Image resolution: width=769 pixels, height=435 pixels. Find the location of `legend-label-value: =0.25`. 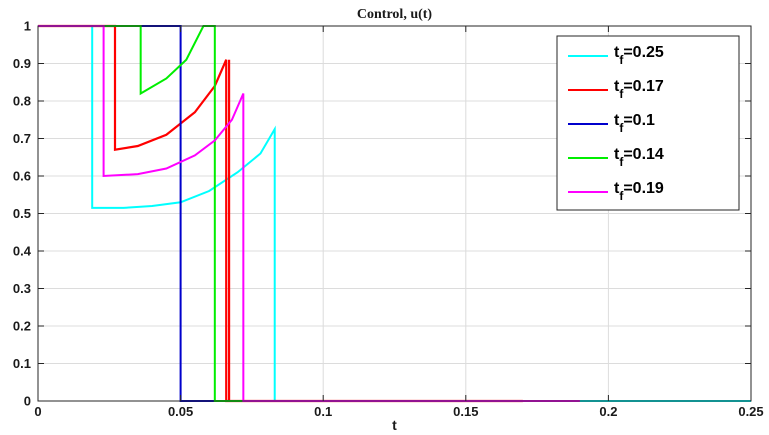

legend-label-value: =0.25 is located at coordinates (643, 52).